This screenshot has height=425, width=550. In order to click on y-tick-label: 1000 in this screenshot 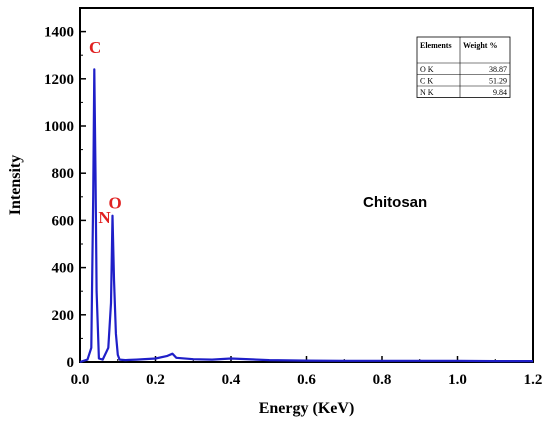, I will do `click(59, 127)`.